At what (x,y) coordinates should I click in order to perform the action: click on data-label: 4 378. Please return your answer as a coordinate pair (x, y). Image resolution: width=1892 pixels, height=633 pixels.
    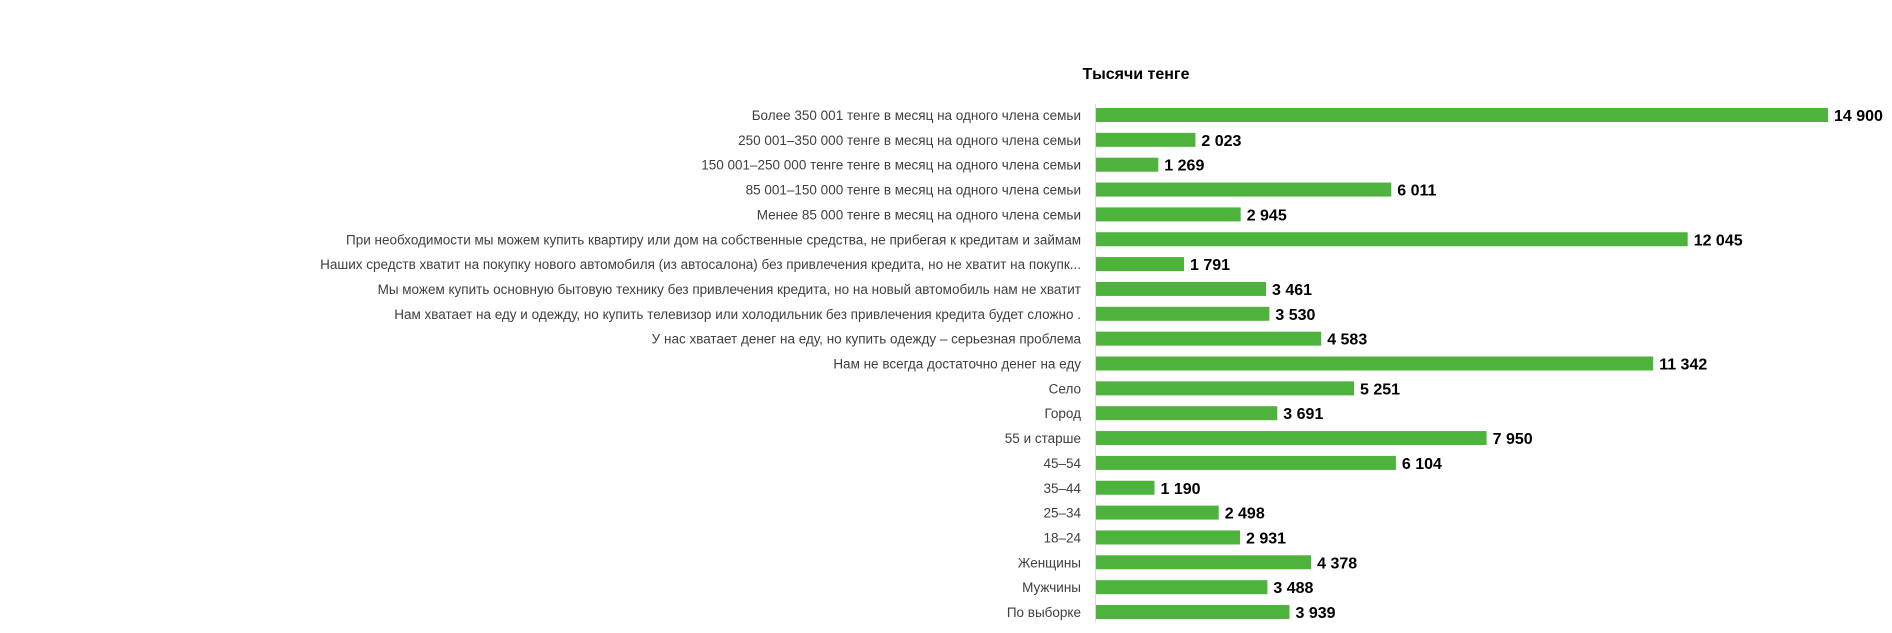
    Looking at the image, I should click on (1337, 563).